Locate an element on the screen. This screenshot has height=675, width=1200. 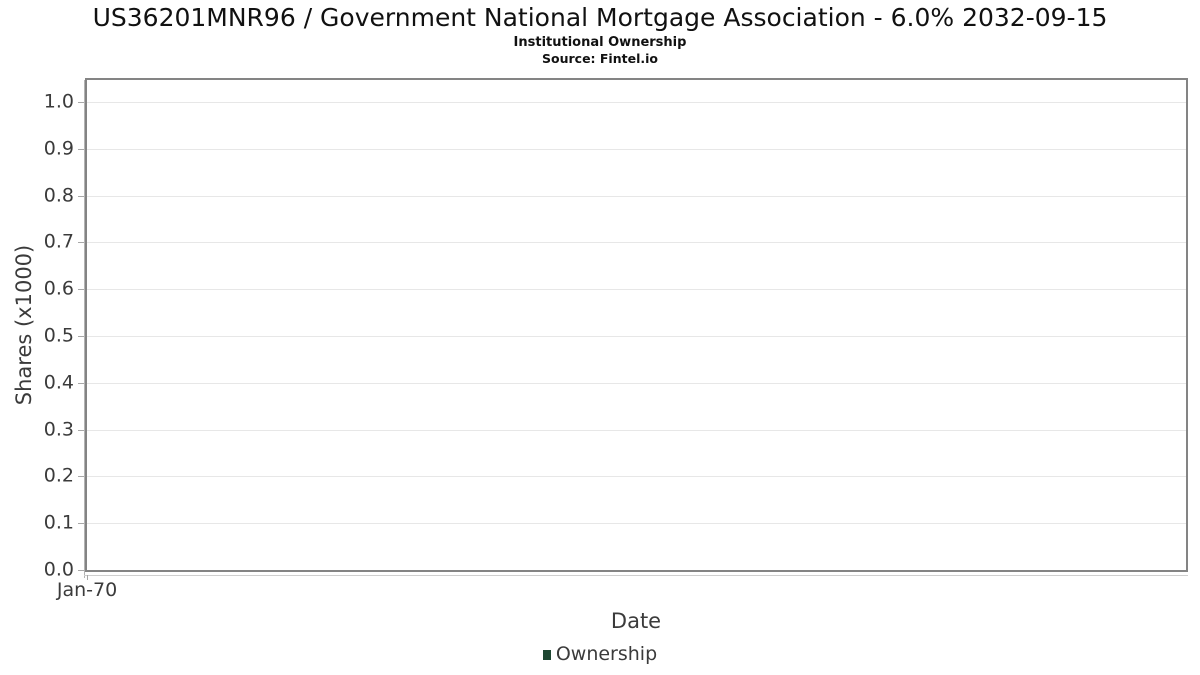
legend: Ownership is located at coordinates (600, 654).